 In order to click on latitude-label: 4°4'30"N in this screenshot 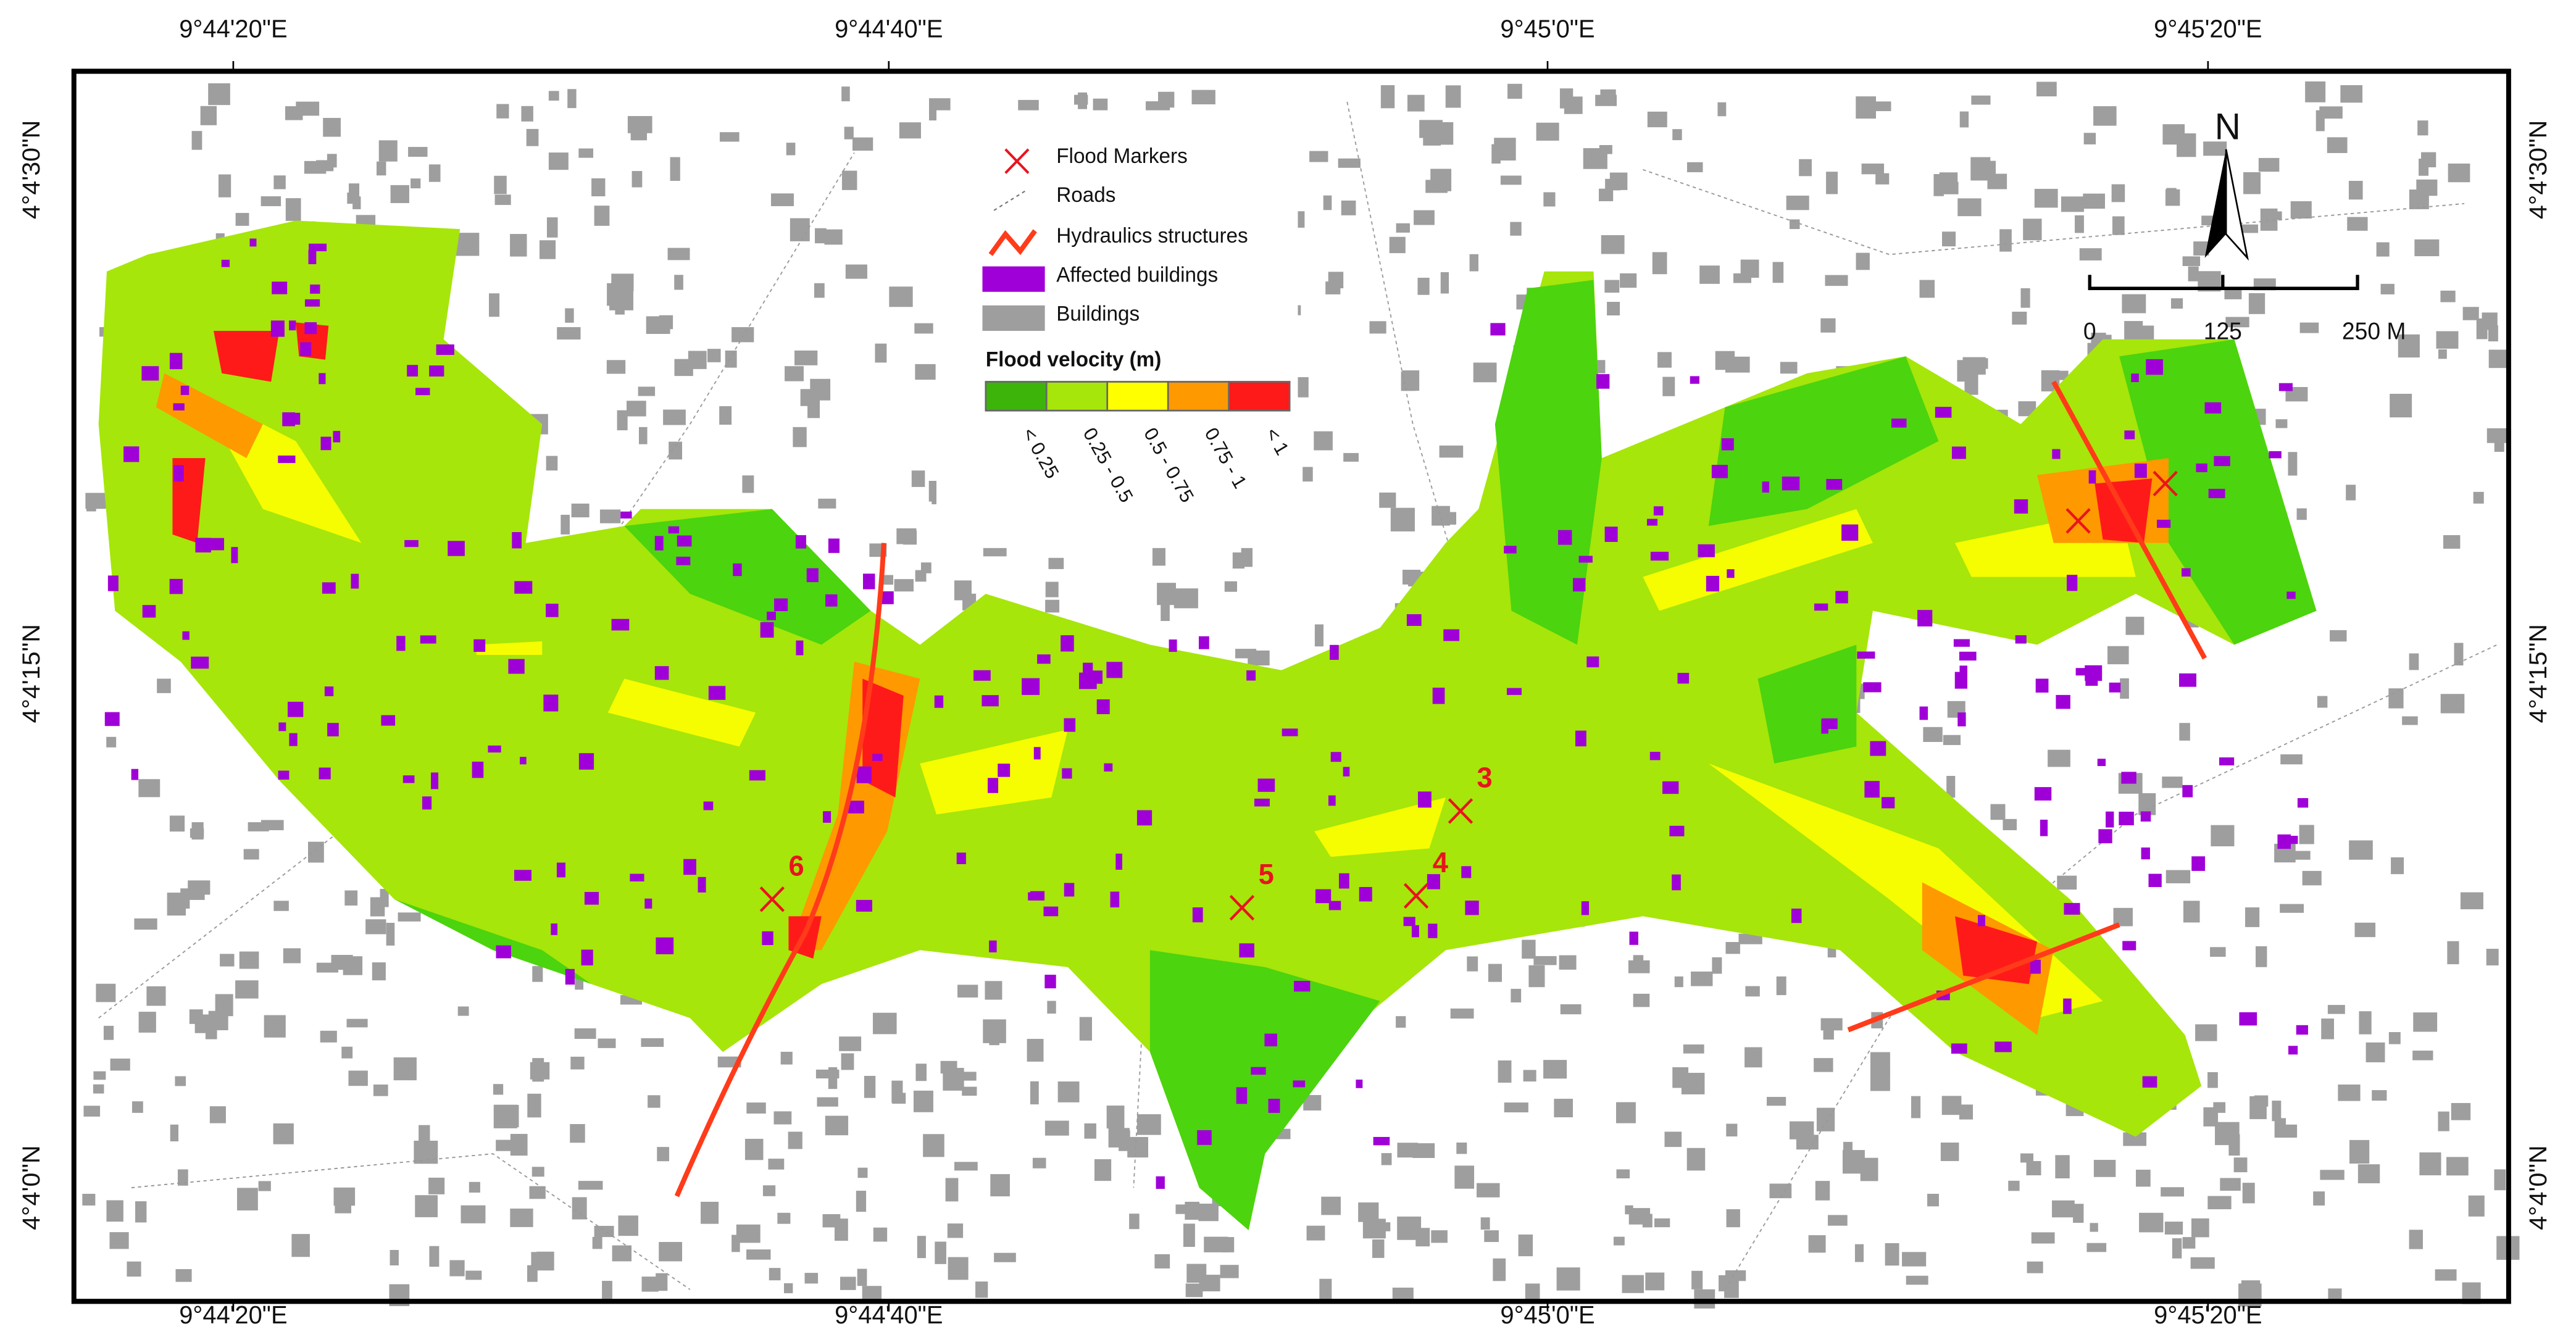, I will do `click(30, 169)`.